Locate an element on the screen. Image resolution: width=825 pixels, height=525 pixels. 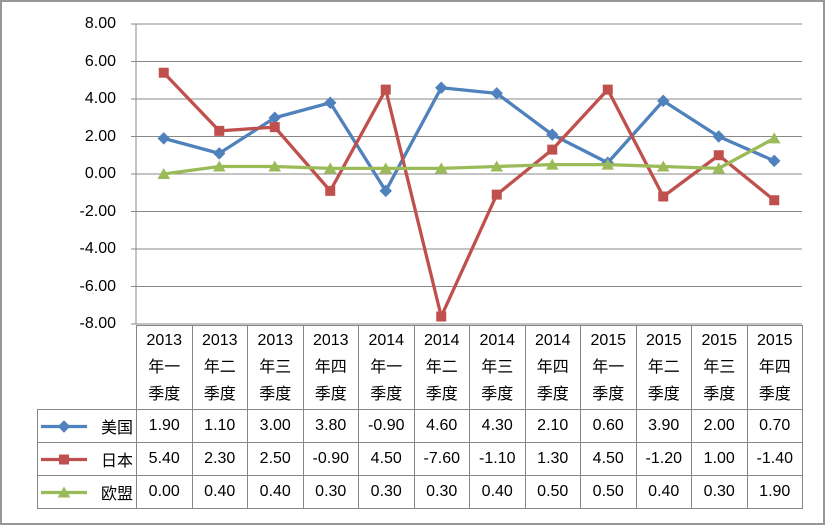
y-axis-tick-label: 8.00 is located at coordinates (100, 23).